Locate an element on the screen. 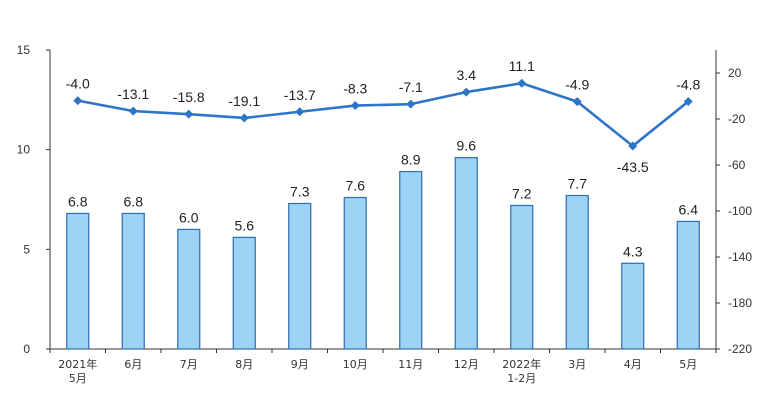 Image resolution: width=784 pixels, height=409 pixels. bar-value-label: 6.0 is located at coordinates (189, 217).